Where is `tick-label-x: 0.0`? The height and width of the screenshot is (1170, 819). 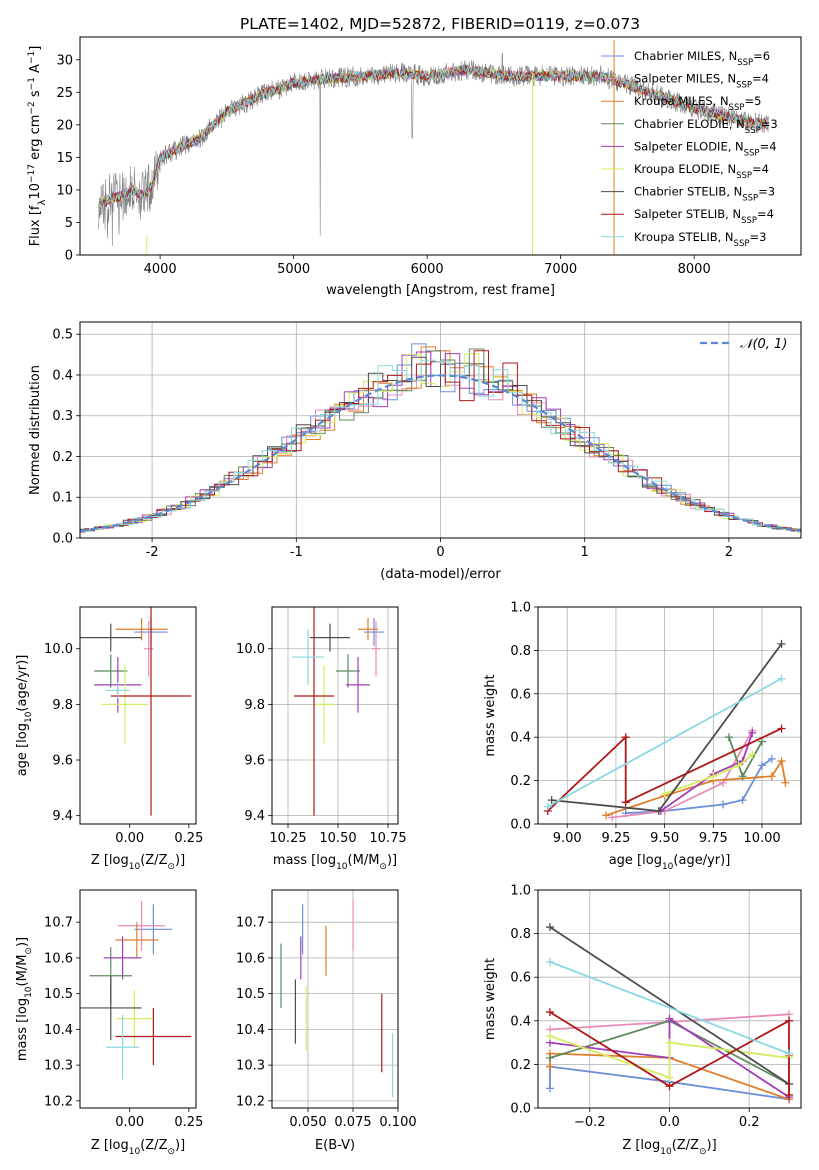 tick-label-x: 0.0 is located at coordinates (669, 1122).